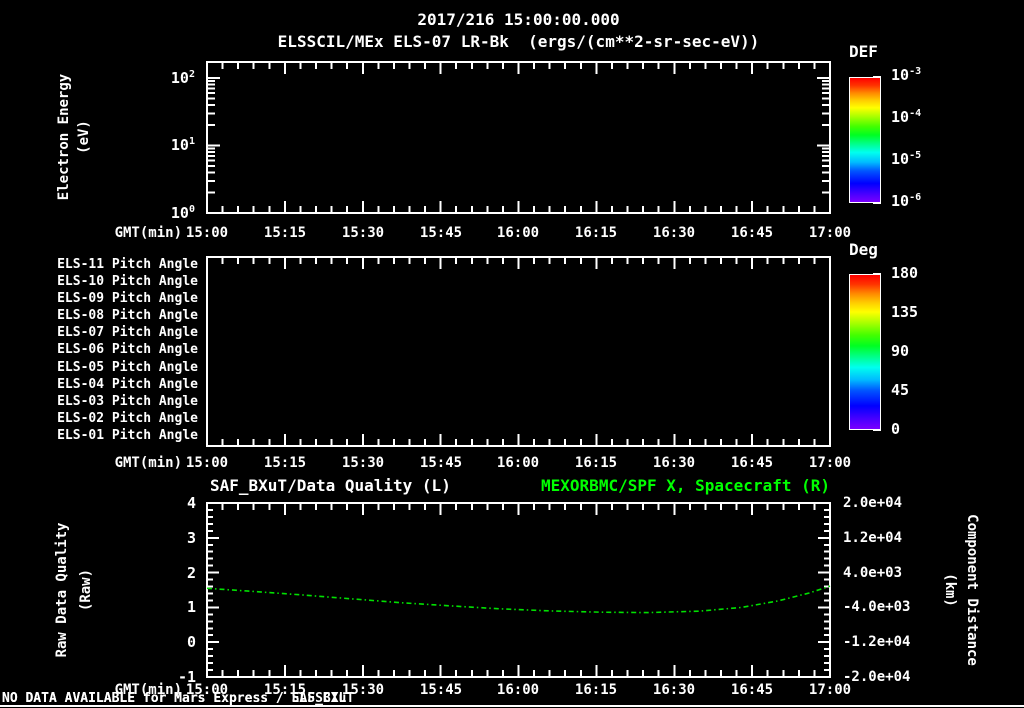 The height and width of the screenshot is (708, 1024). Describe the element at coordinates (191, 573) in the screenshot. I see `quality-y-tick: 2` at that location.